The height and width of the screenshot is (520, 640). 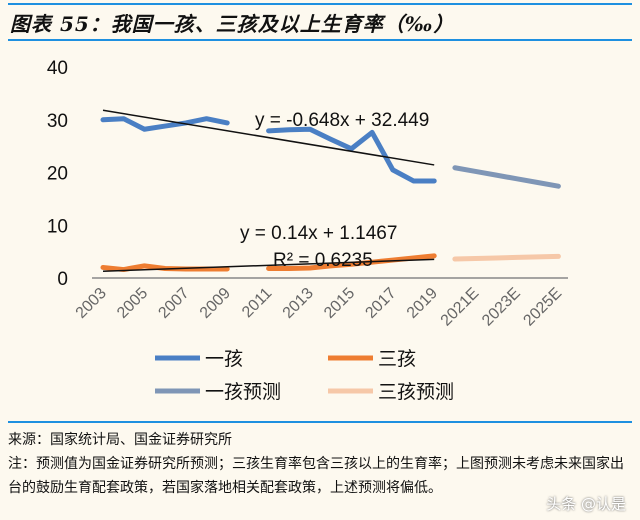 What do you see at coordinates (224, 359) in the screenshot?
I see `legend-label: 一孩` at bounding box center [224, 359].